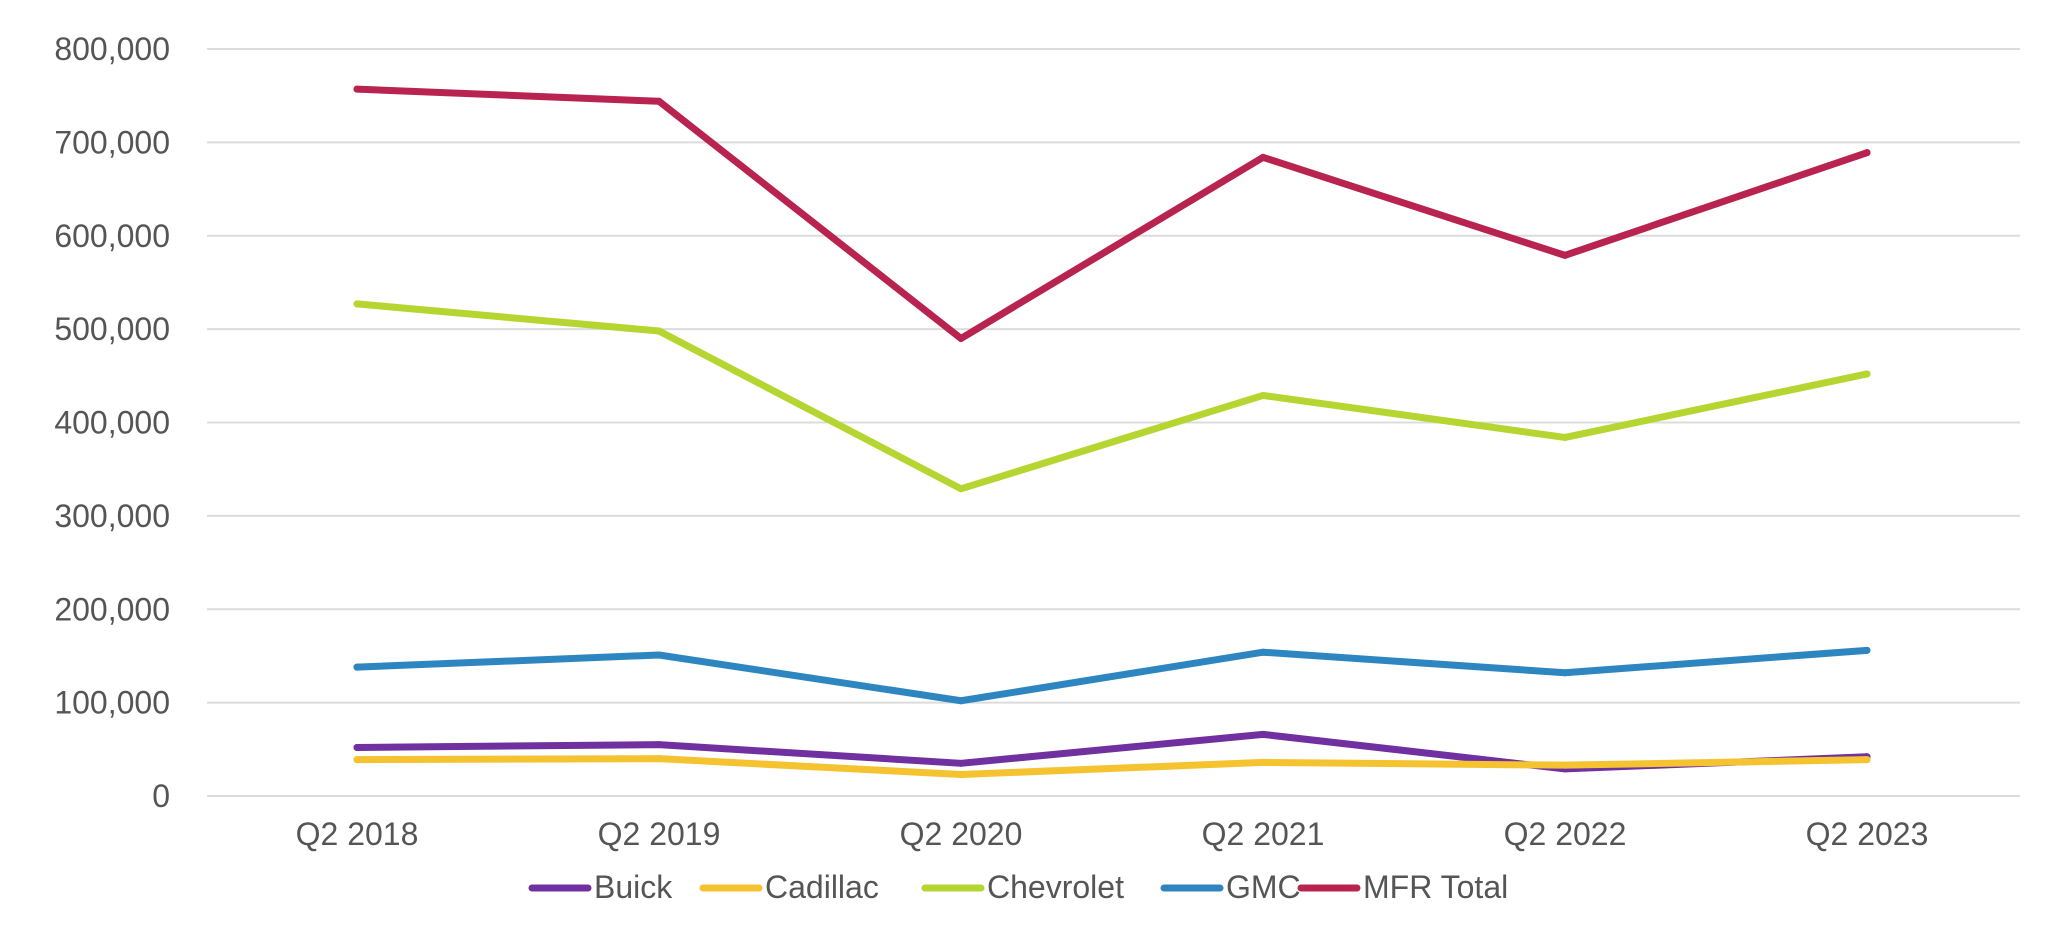 The height and width of the screenshot is (939, 2048). I want to click on legend-label: Buick, so click(633, 887).